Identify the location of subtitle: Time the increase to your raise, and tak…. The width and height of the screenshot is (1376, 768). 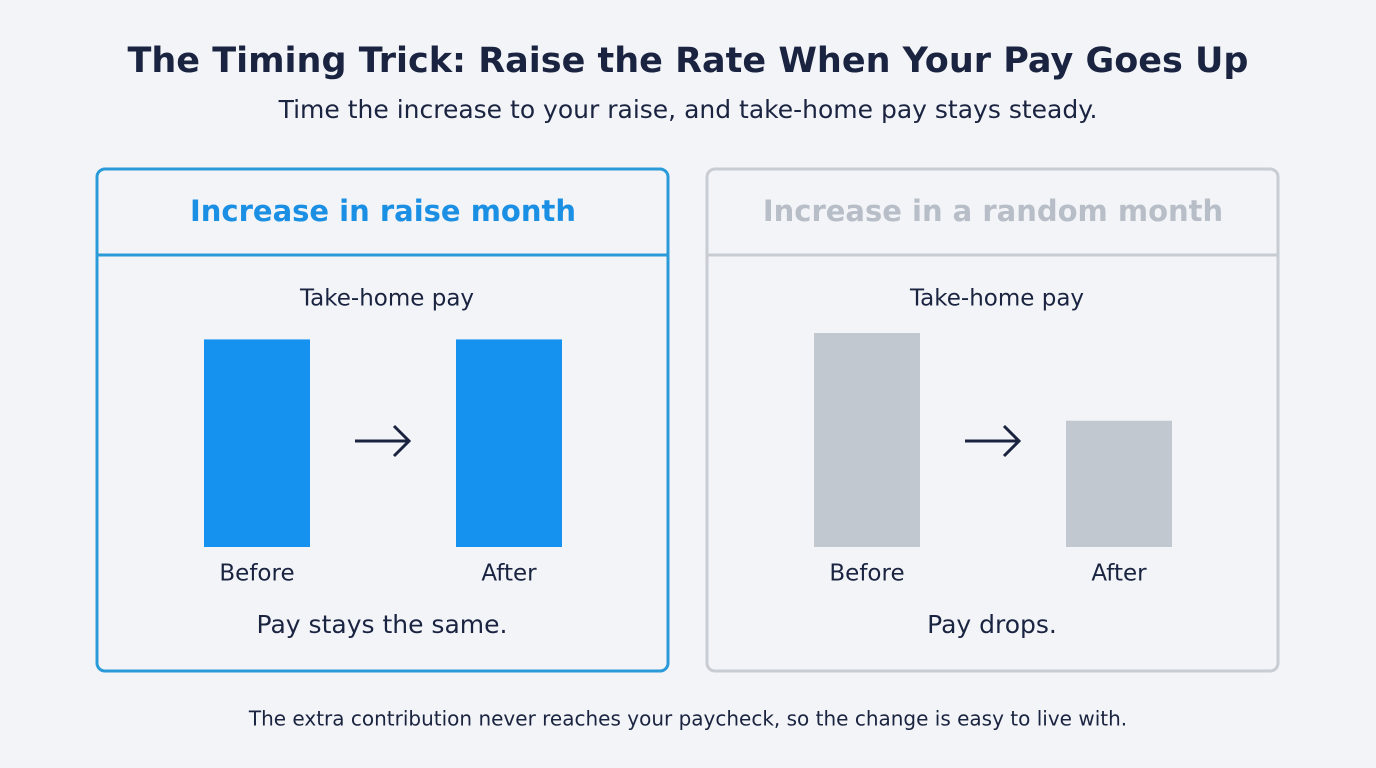
(688, 109).